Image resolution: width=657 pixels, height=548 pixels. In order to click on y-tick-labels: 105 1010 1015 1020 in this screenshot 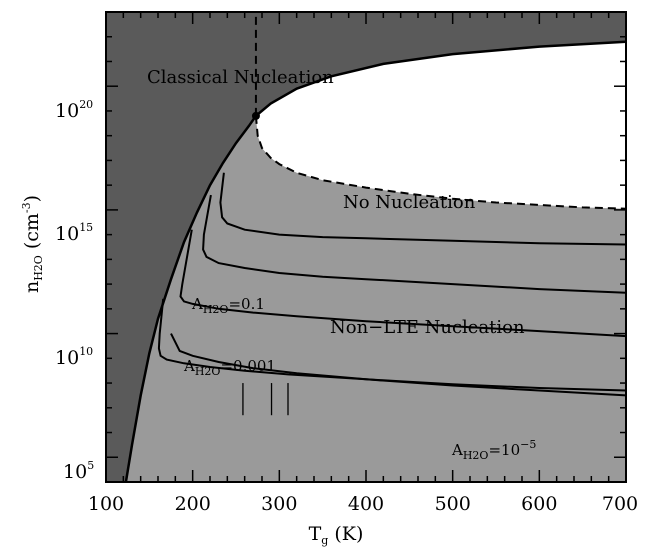, I will do `click(74, 290)`.